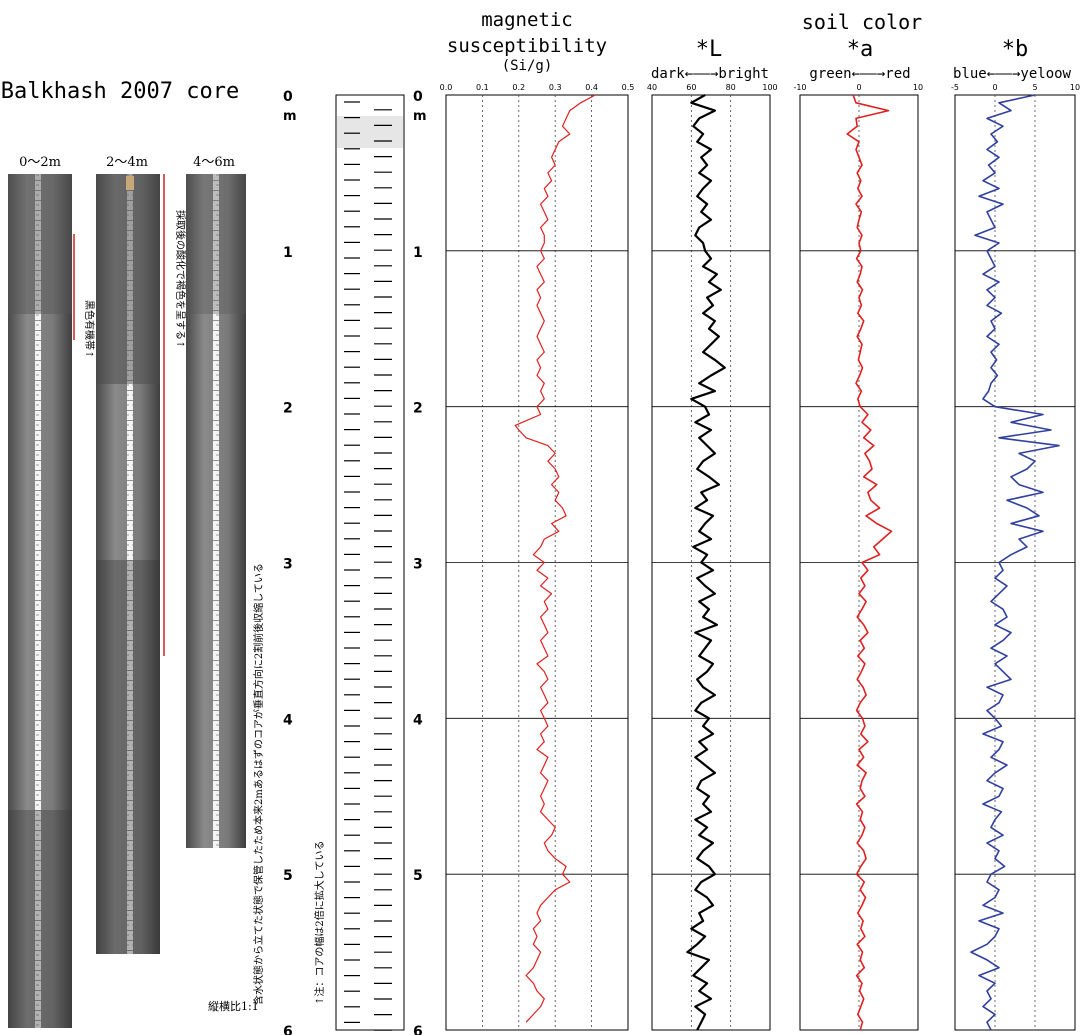 The height and width of the screenshot is (1035, 1089). I want to click on x-tick-label-magnetic: 0.3, so click(555, 87).